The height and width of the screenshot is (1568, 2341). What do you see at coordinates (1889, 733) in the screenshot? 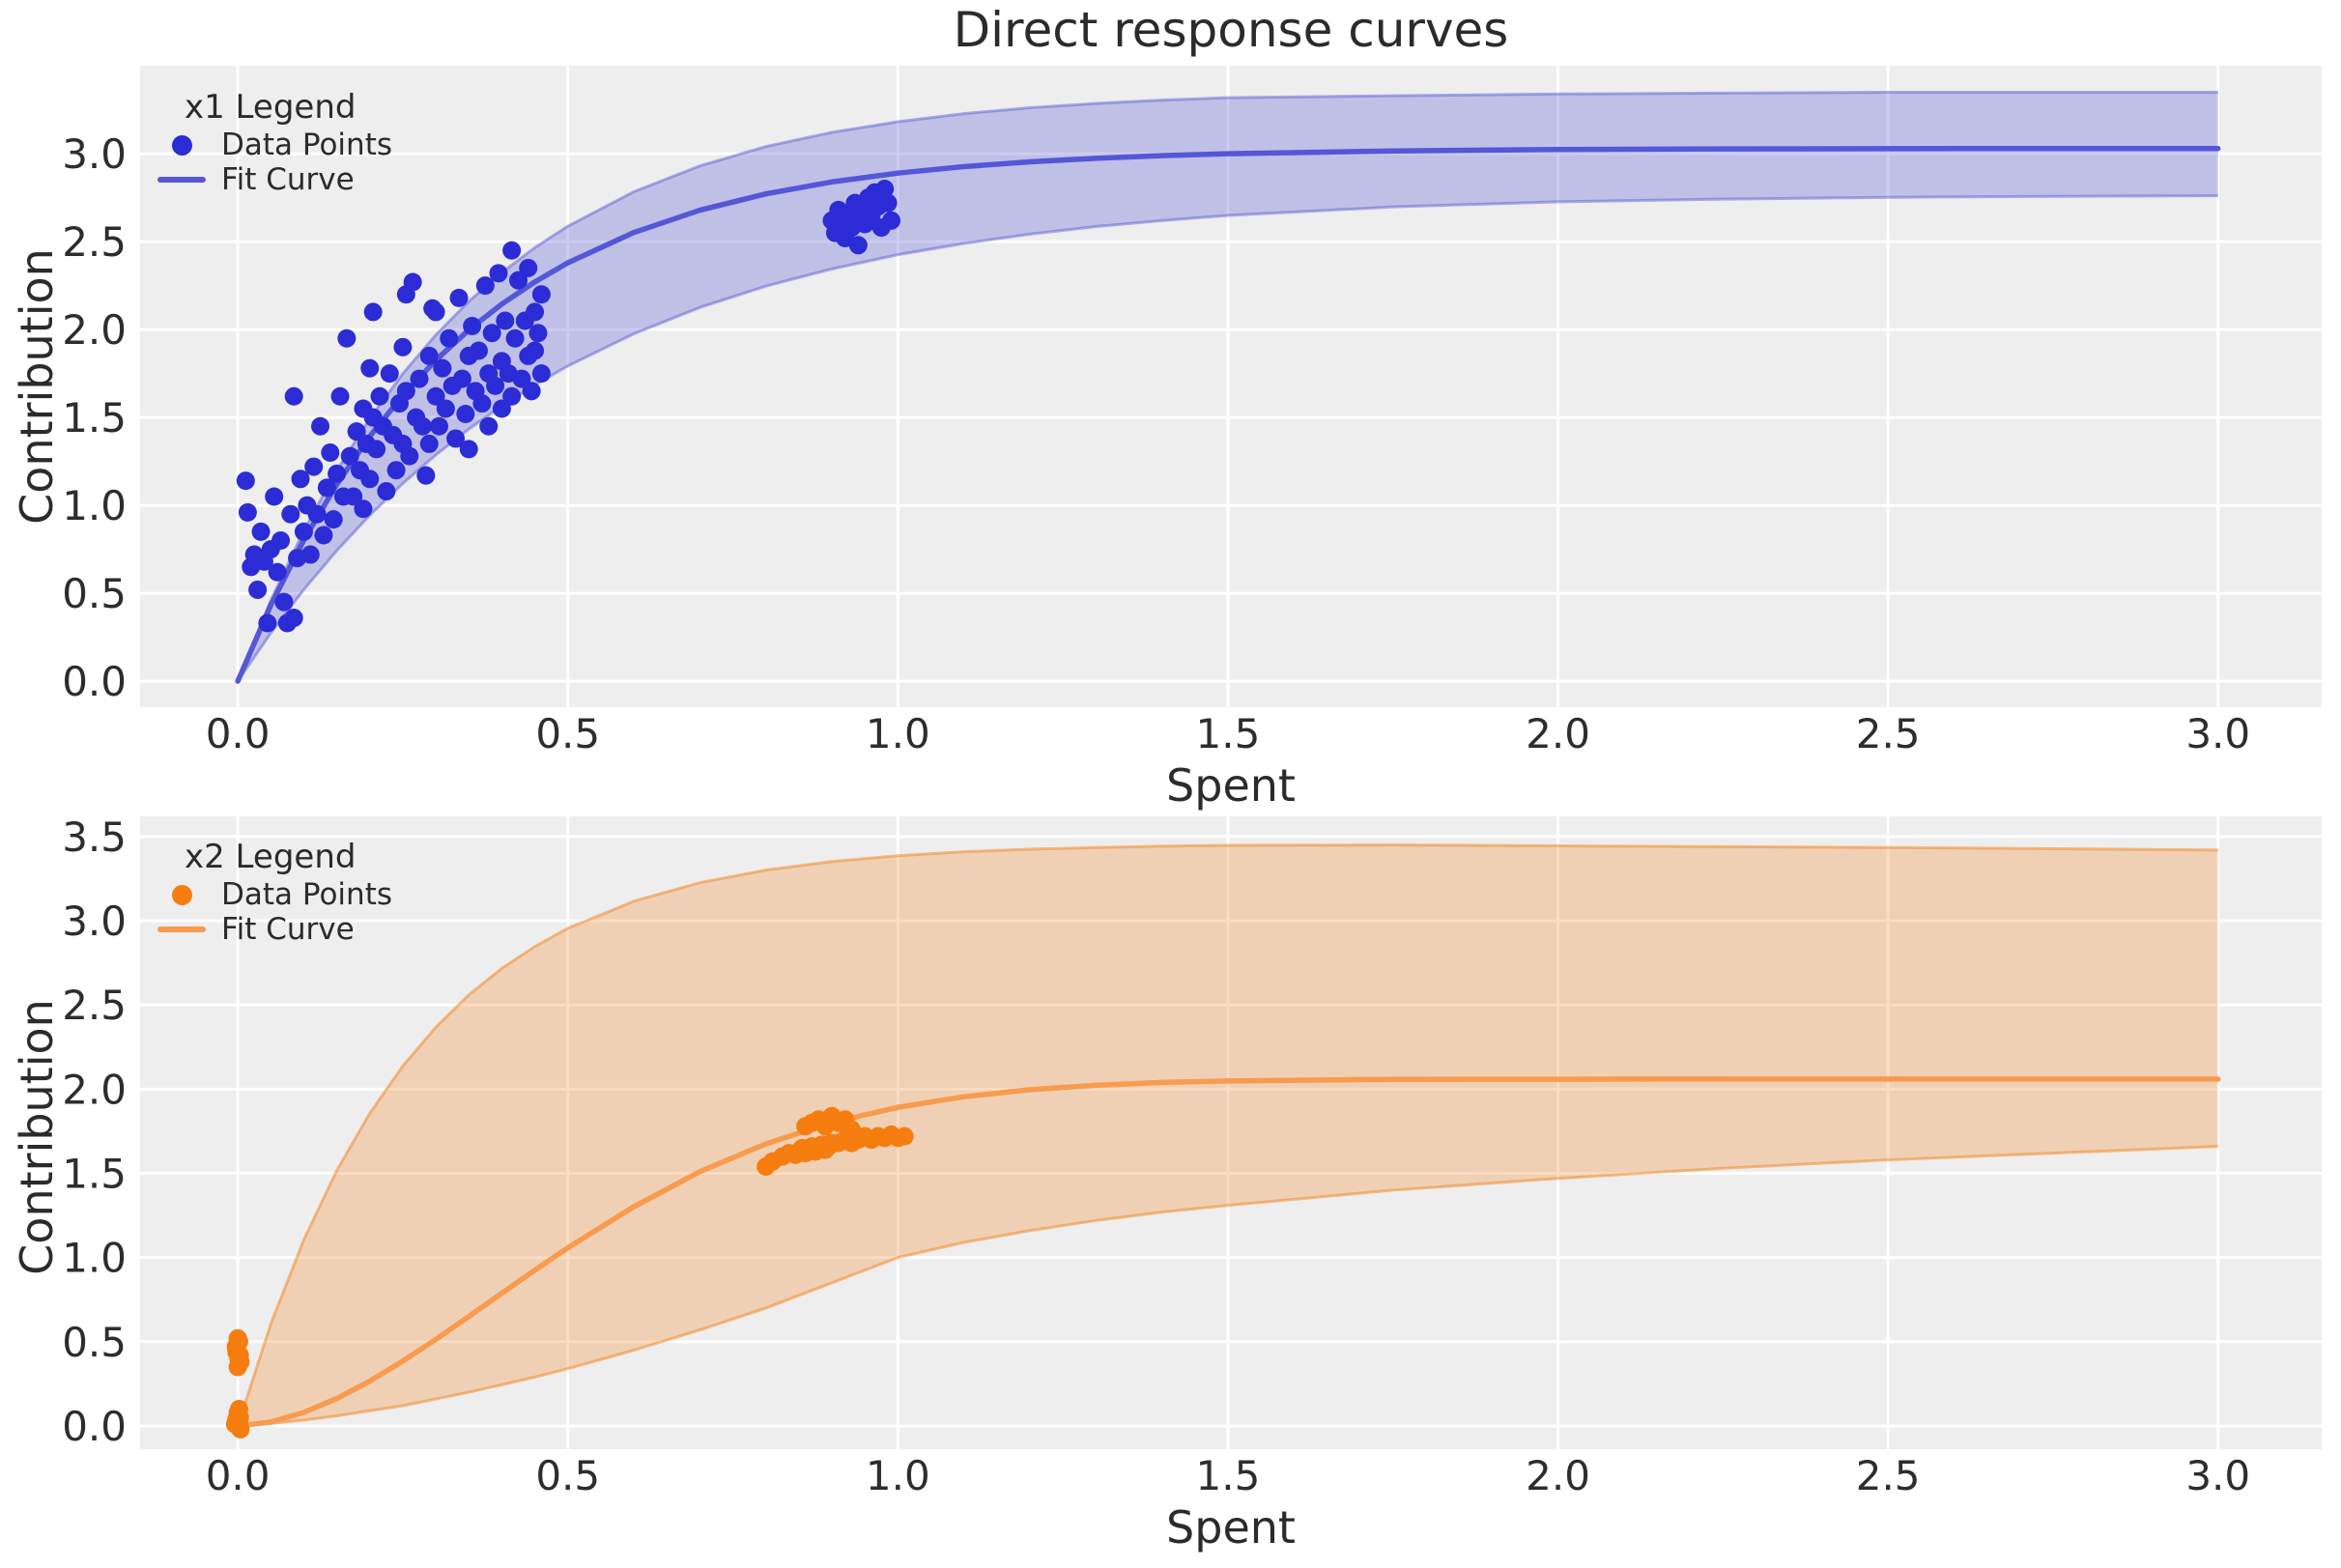
I see `x-tick-label: 2.5` at bounding box center [1889, 733].